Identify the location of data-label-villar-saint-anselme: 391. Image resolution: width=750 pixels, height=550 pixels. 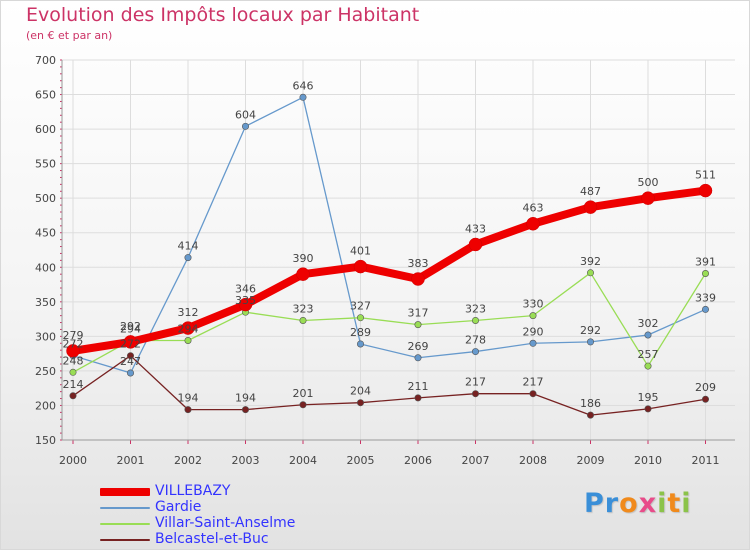
(705, 261).